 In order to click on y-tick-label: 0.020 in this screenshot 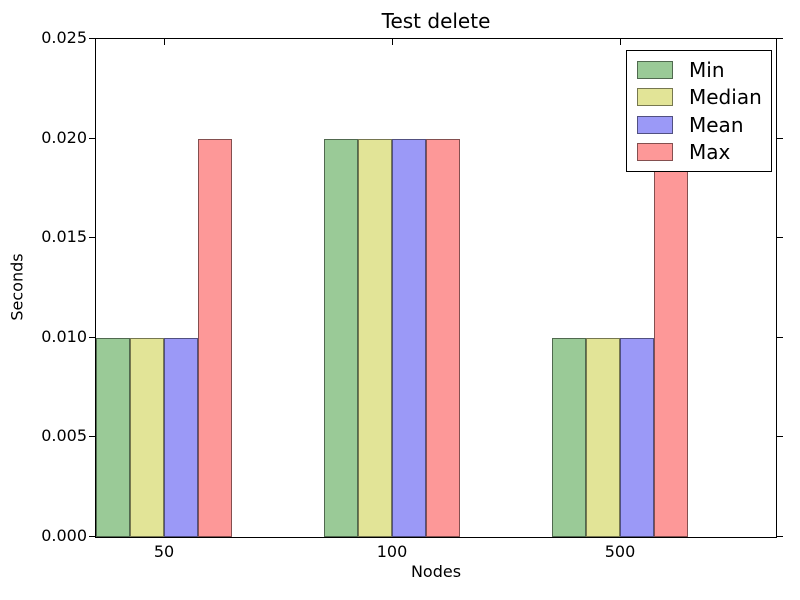, I will do `click(64, 137)`.